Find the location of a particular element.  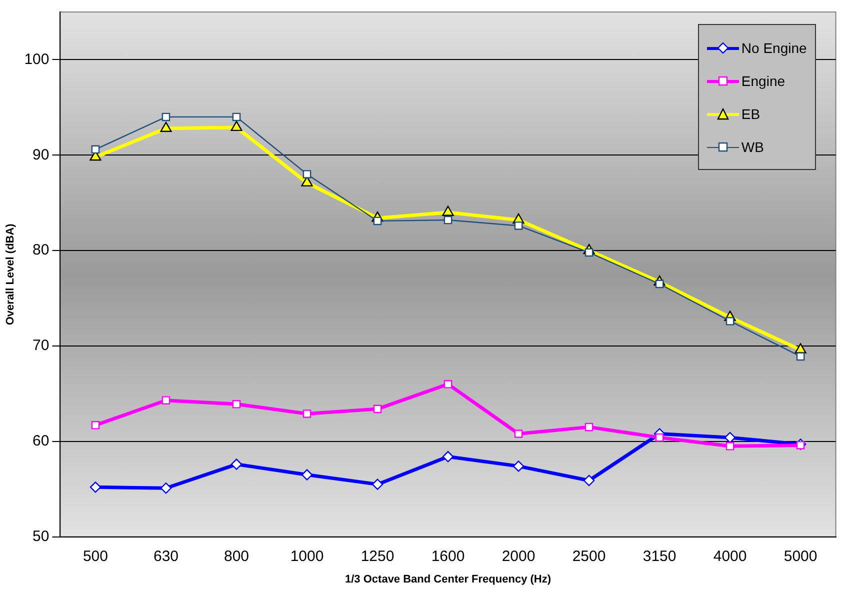

x-axis-title: 1/3 Octave Band Center Frequency (Hz) is located at coordinates (448, 579).